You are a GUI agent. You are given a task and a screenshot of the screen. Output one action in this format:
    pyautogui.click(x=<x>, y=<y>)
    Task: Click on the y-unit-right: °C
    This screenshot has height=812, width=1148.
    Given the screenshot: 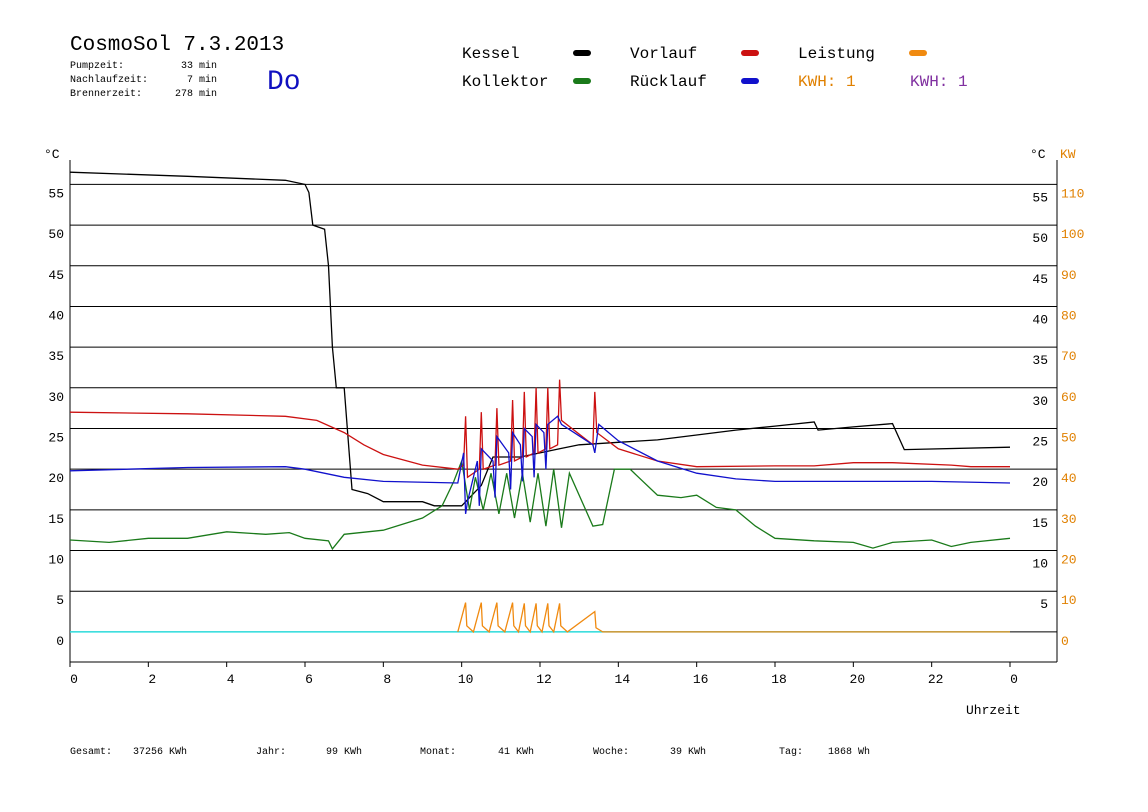 What is the action you would take?
    pyautogui.click(x=1038, y=154)
    